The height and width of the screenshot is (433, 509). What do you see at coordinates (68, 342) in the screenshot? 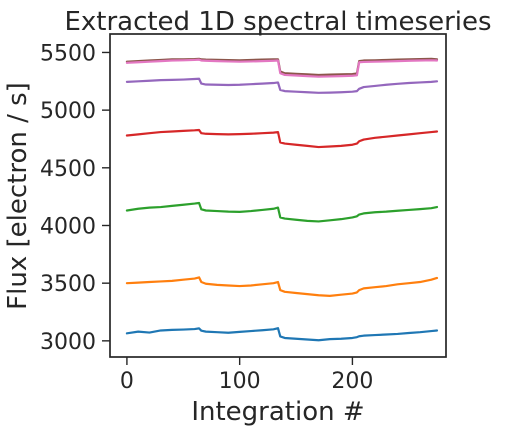
I see `y-tick-label: 3000` at bounding box center [68, 342].